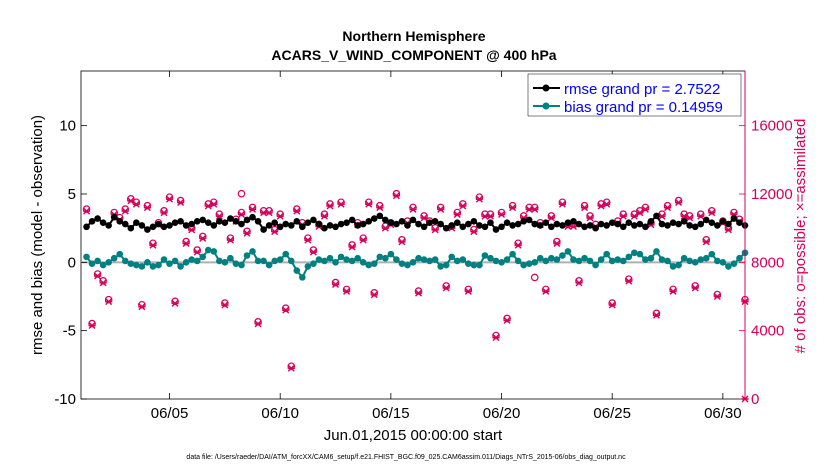 The image size is (830, 475). I want to click on x-tick-label: 06/20, so click(502, 413).